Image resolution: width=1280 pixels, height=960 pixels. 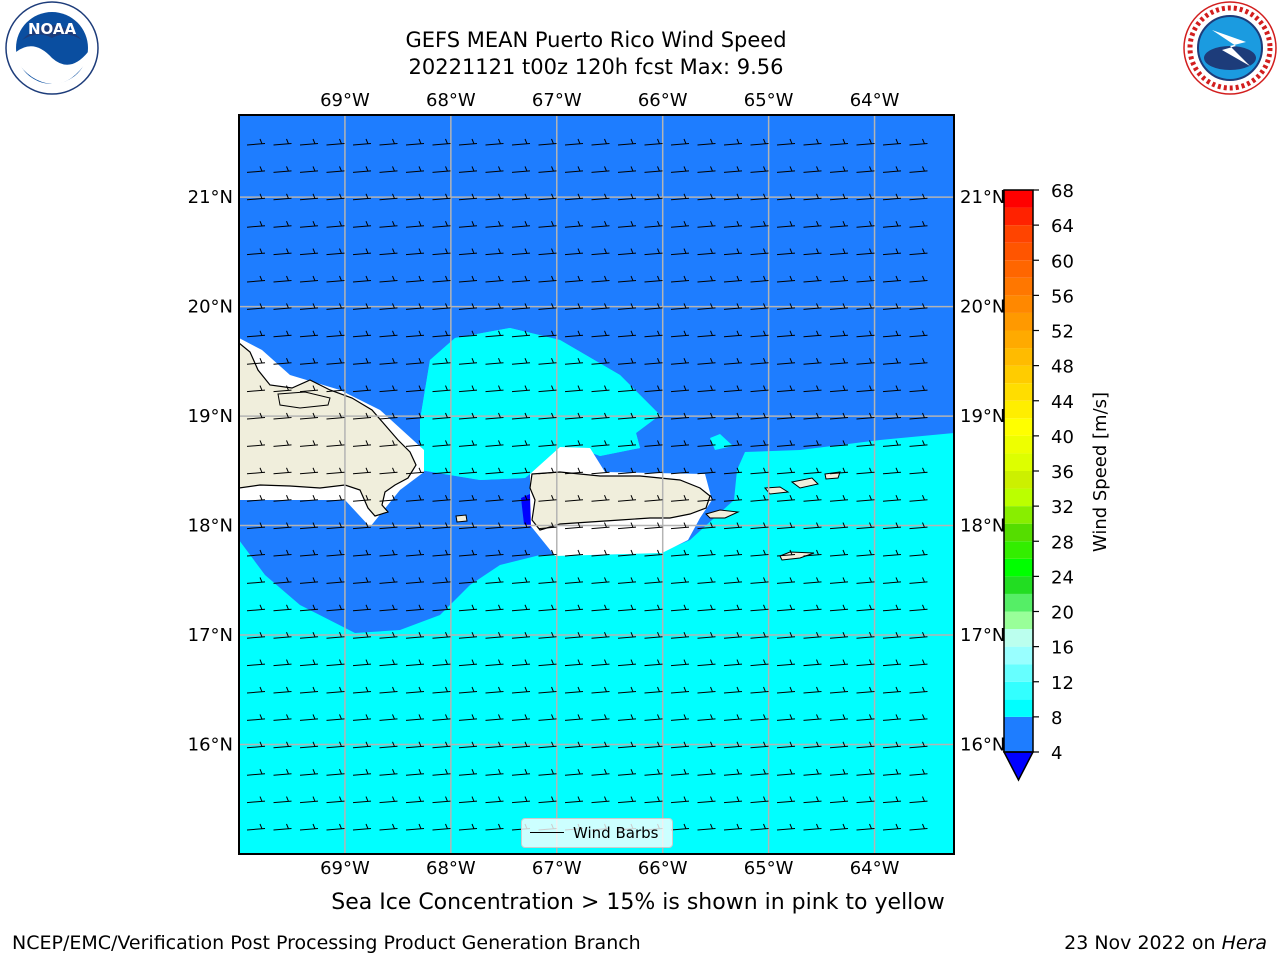 I want to click on mona-island-coast, so click(x=461, y=518).